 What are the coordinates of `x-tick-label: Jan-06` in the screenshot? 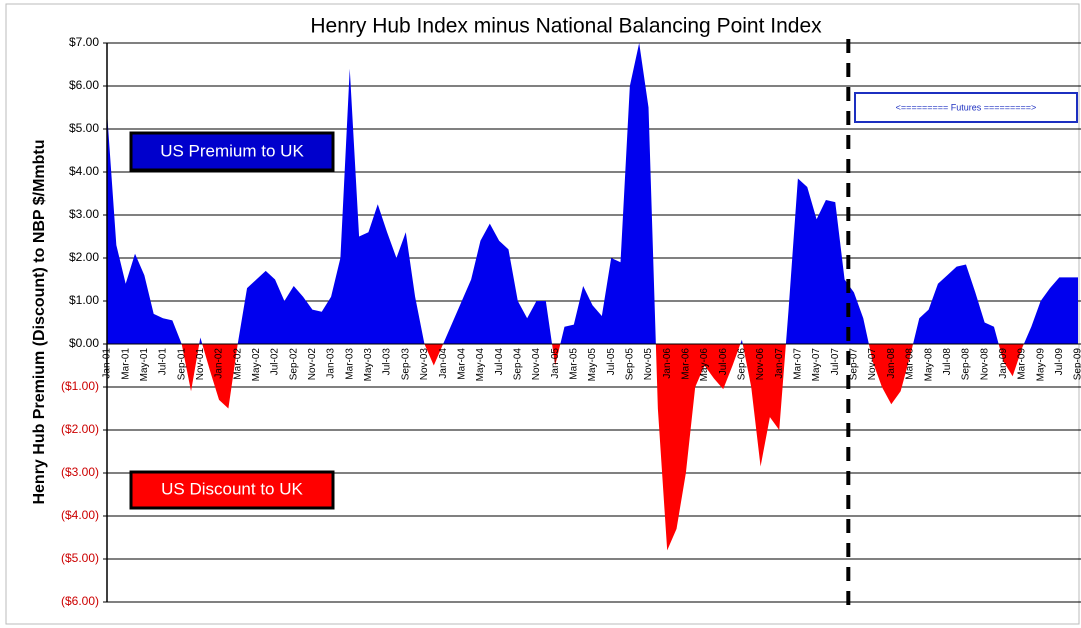 It's located at (667, 363).